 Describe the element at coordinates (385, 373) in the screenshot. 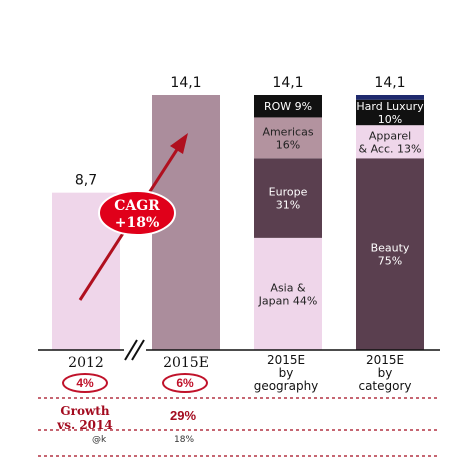

I see `x-label-category: 2015E by category` at that location.